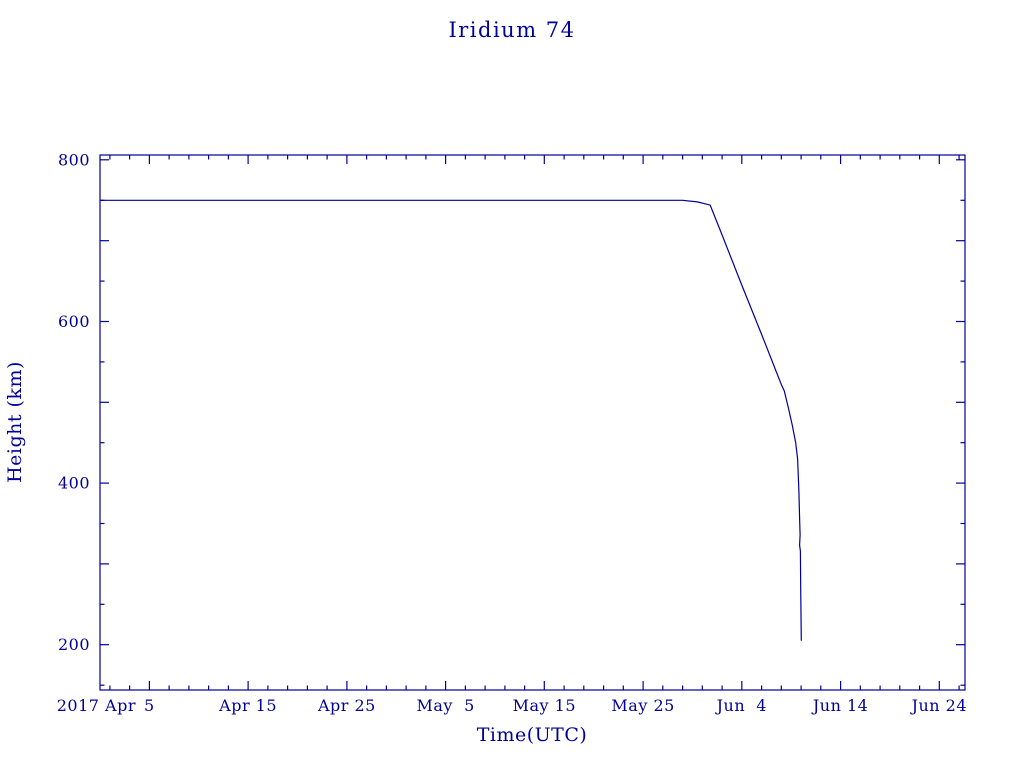 Image resolution: width=1024 pixels, height=768 pixels. Describe the element at coordinates (642, 705) in the screenshot. I see `x-tick-label: May 25` at that location.